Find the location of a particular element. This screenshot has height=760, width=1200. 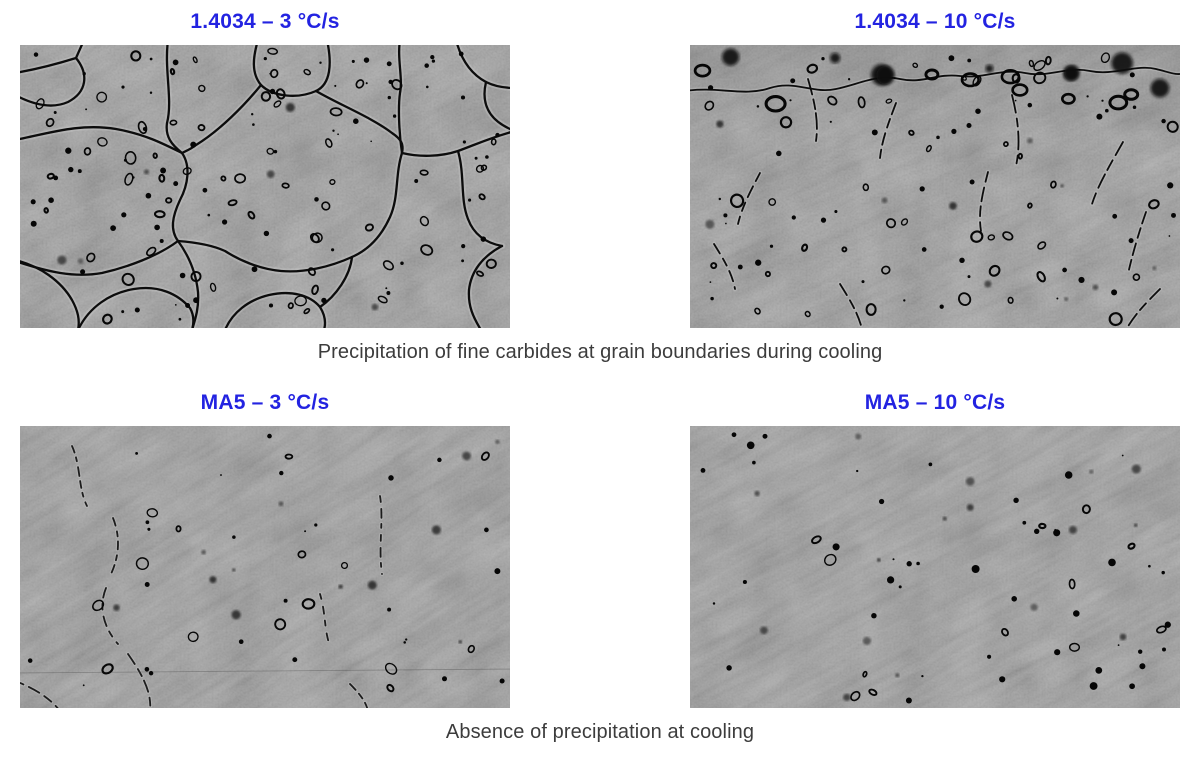

panel-title: 1.4034 – 3 °C/s is located at coordinates (265, 21).